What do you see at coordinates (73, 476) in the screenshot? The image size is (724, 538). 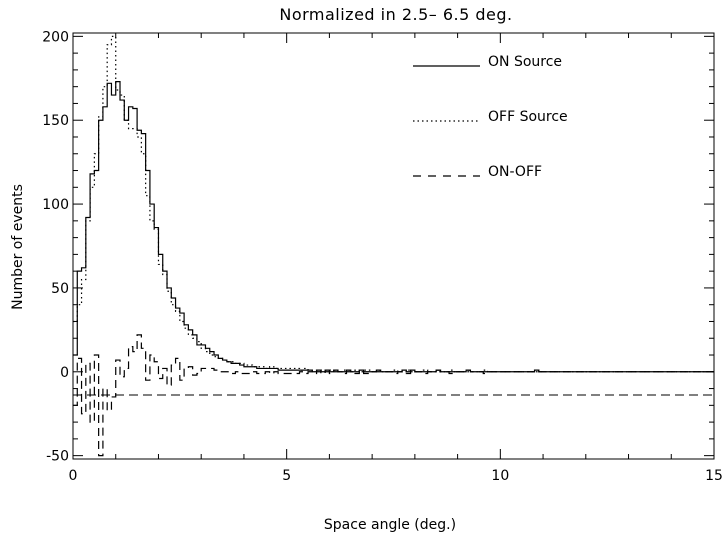 I see `x-tick-label: 0` at bounding box center [73, 476].